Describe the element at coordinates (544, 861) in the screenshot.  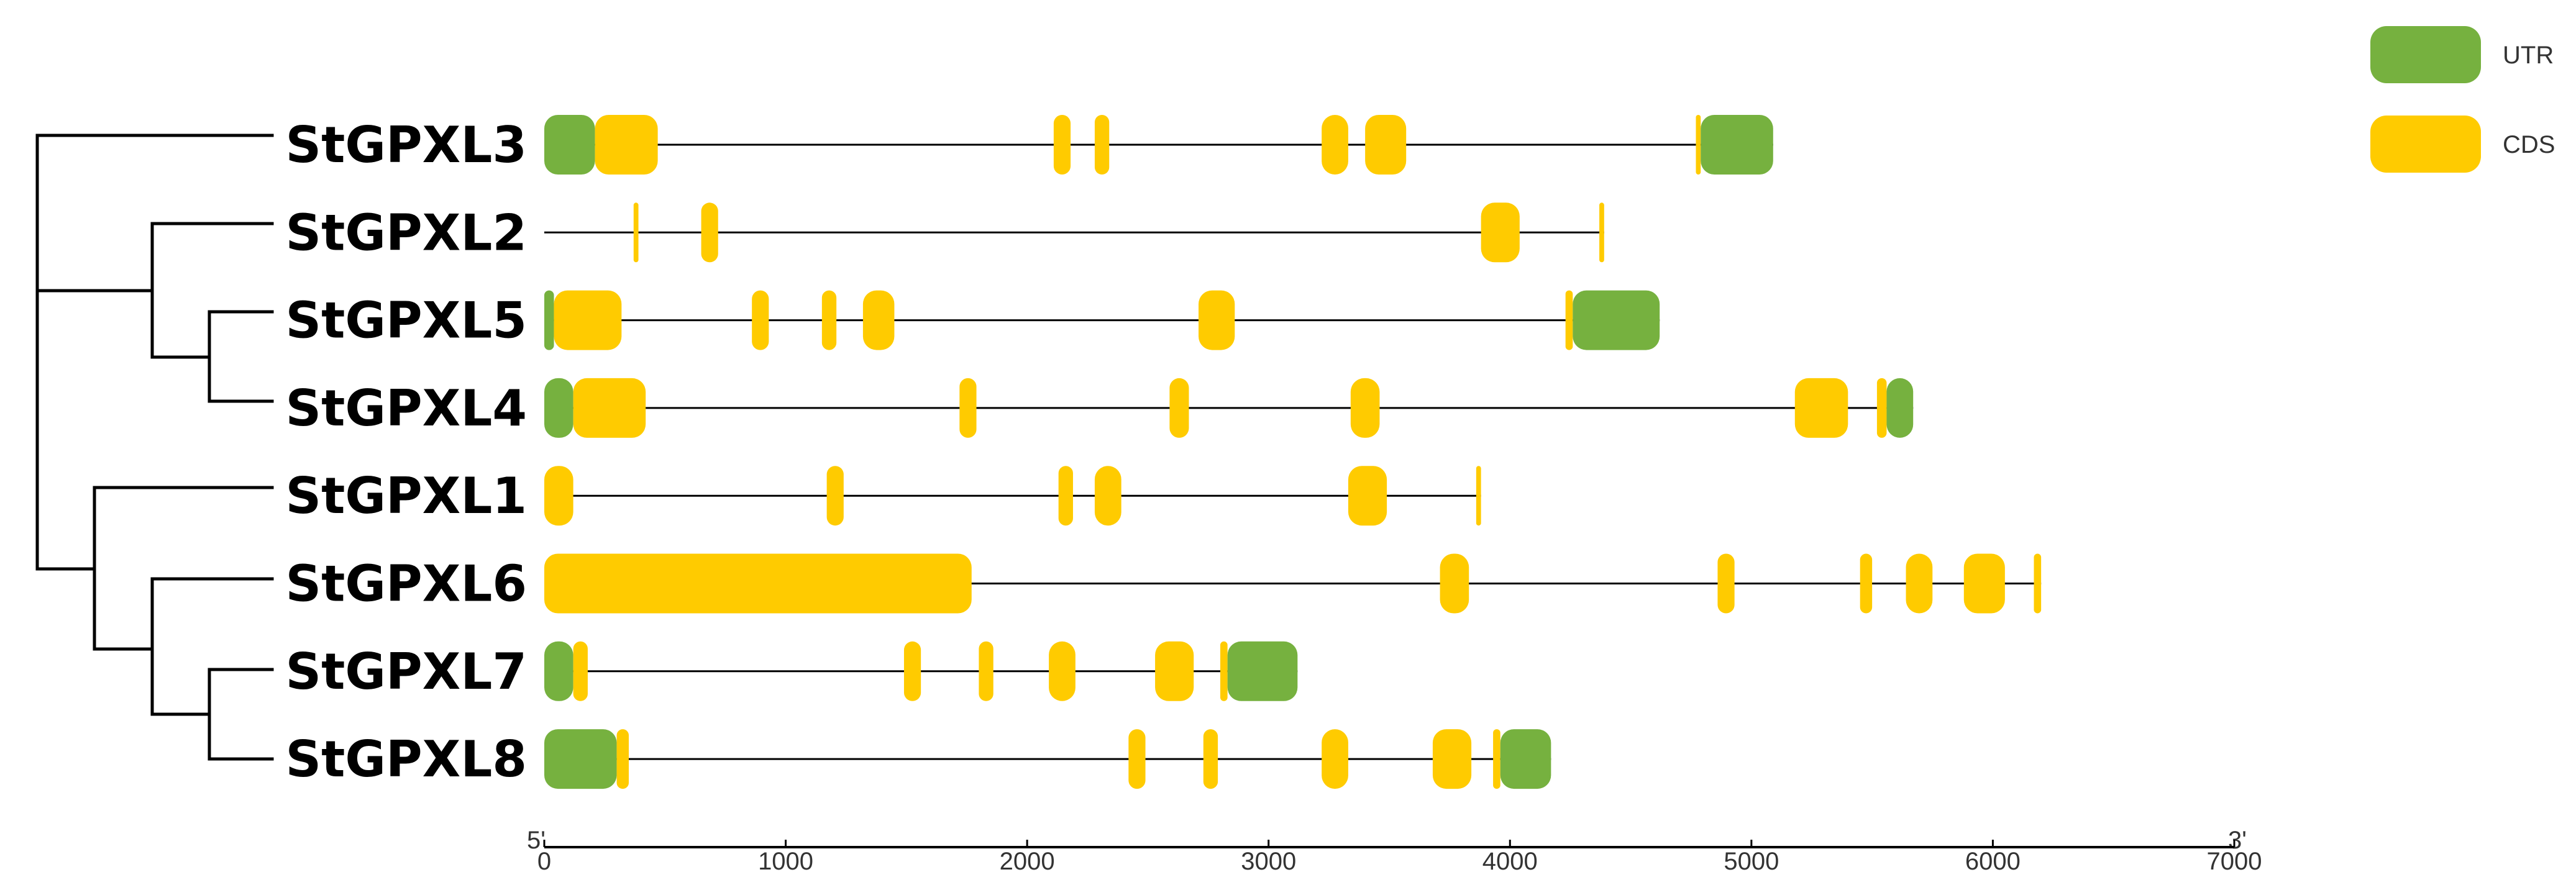
I see `axis-tick-label: 0` at that location.